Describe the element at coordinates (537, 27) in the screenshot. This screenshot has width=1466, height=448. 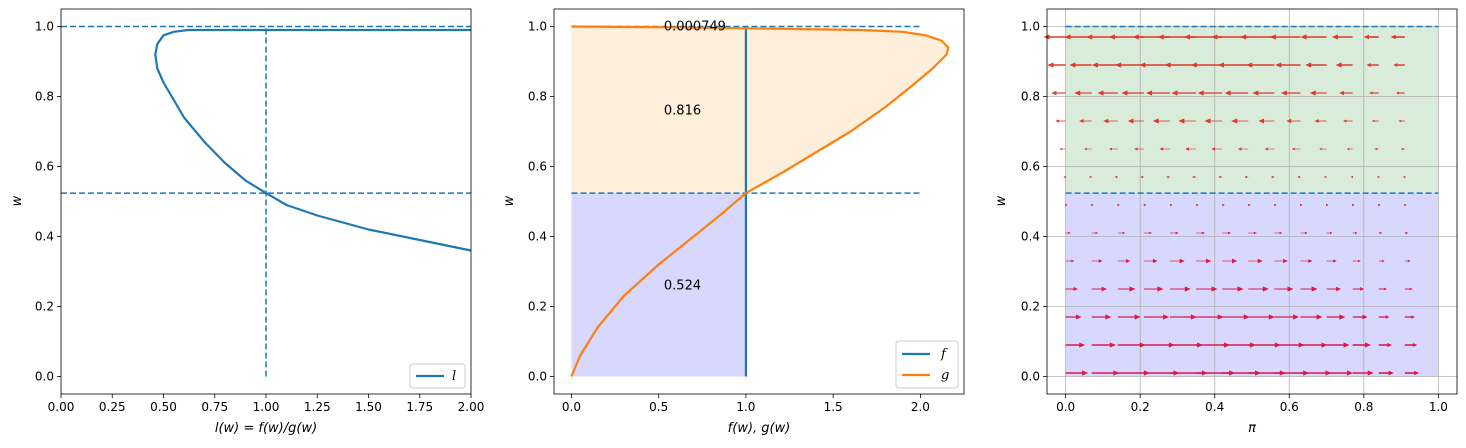
I see `panel-2-ytick-label: 1.0` at that location.